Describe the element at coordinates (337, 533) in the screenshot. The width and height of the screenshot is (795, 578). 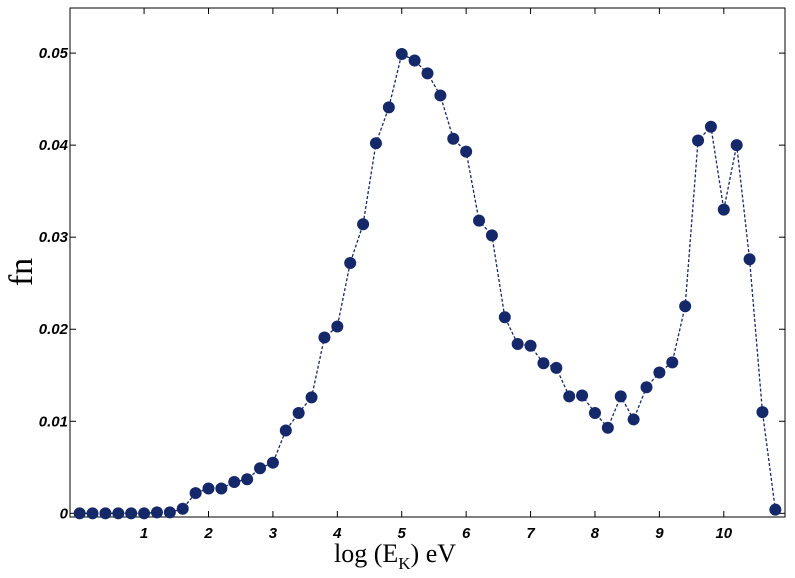
I see `x-tick-label: 4` at that location.